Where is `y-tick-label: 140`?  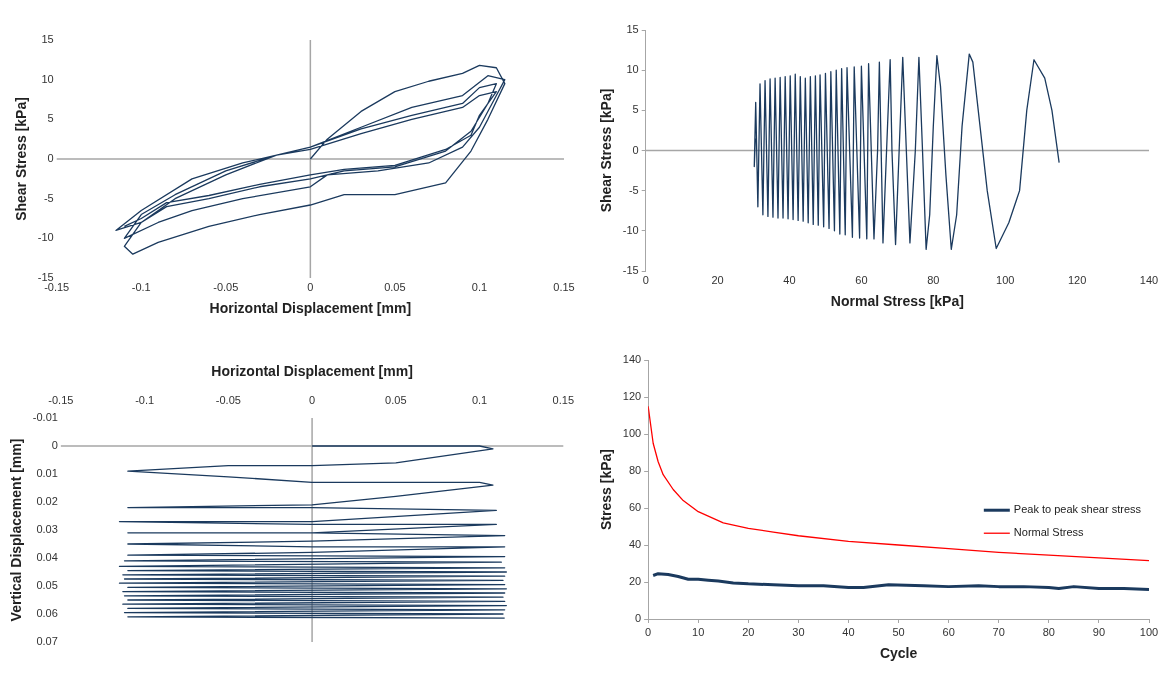 y-tick-label: 140 is located at coordinates (632, 359).